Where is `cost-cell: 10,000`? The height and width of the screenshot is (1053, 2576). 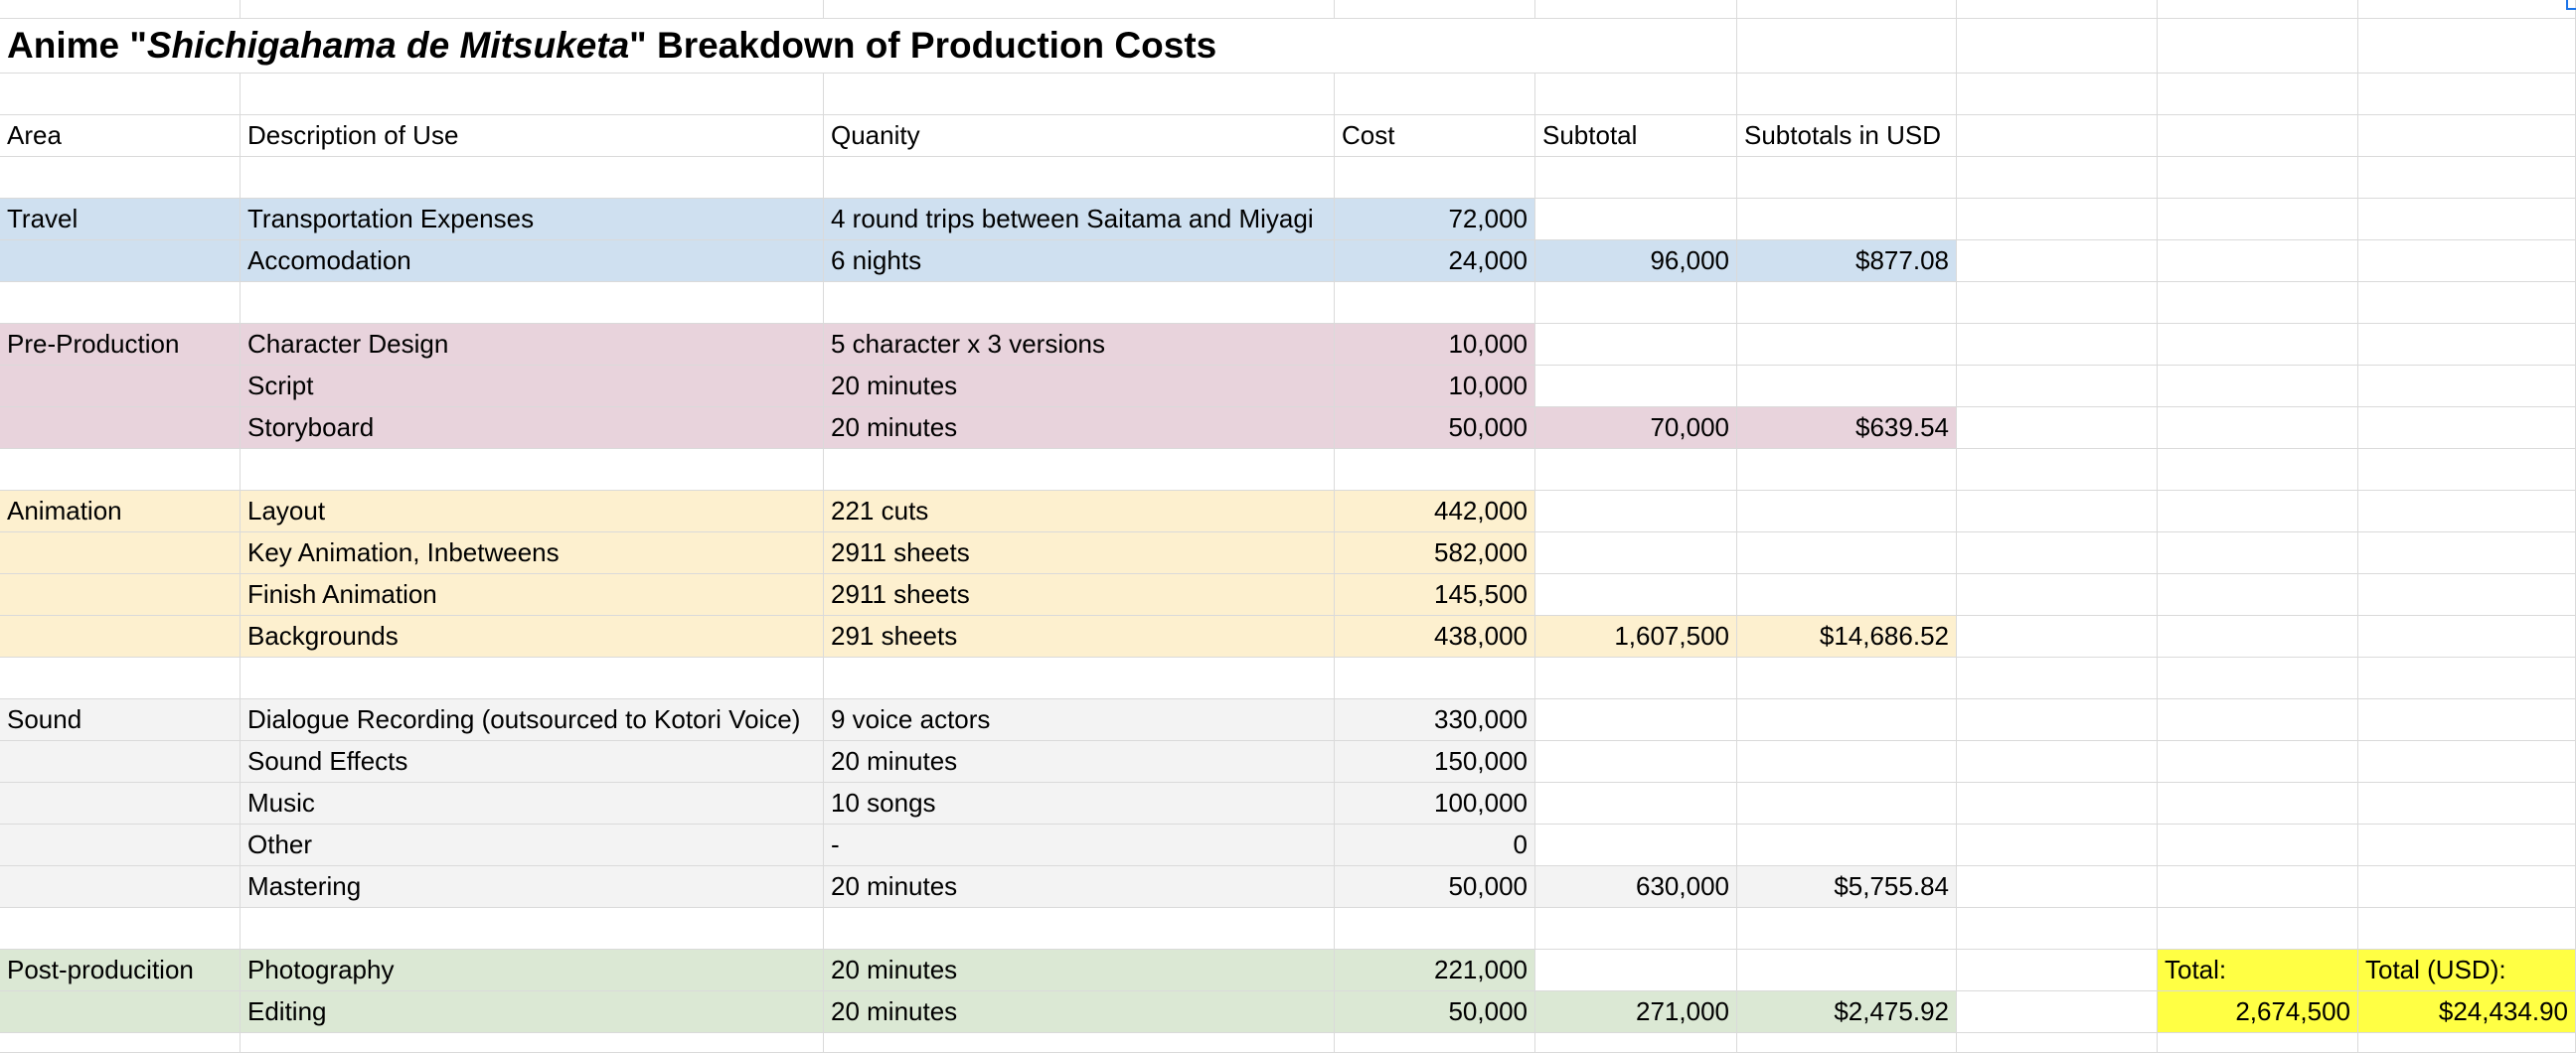
cost-cell: 10,000 is located at coordinates (1435, 386).